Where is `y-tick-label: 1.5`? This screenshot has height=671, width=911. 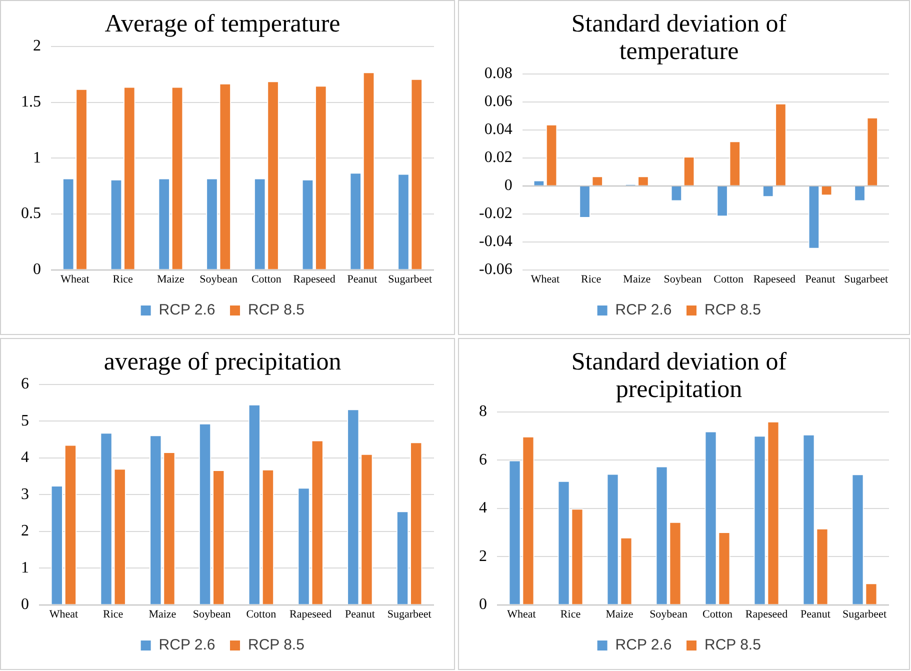
y-tick-label: 1.5 is located at coordinates (31, 102).